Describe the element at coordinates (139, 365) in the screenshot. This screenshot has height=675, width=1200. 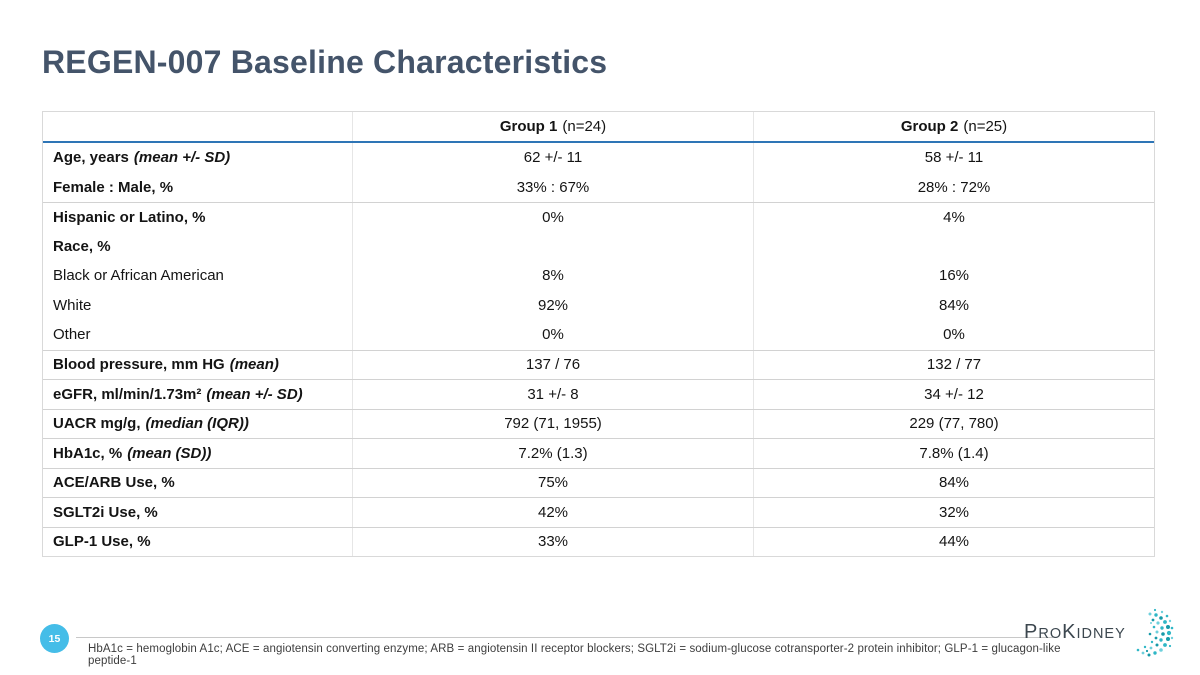
I see `row-label: Blood pressure, mm HG` at that location.